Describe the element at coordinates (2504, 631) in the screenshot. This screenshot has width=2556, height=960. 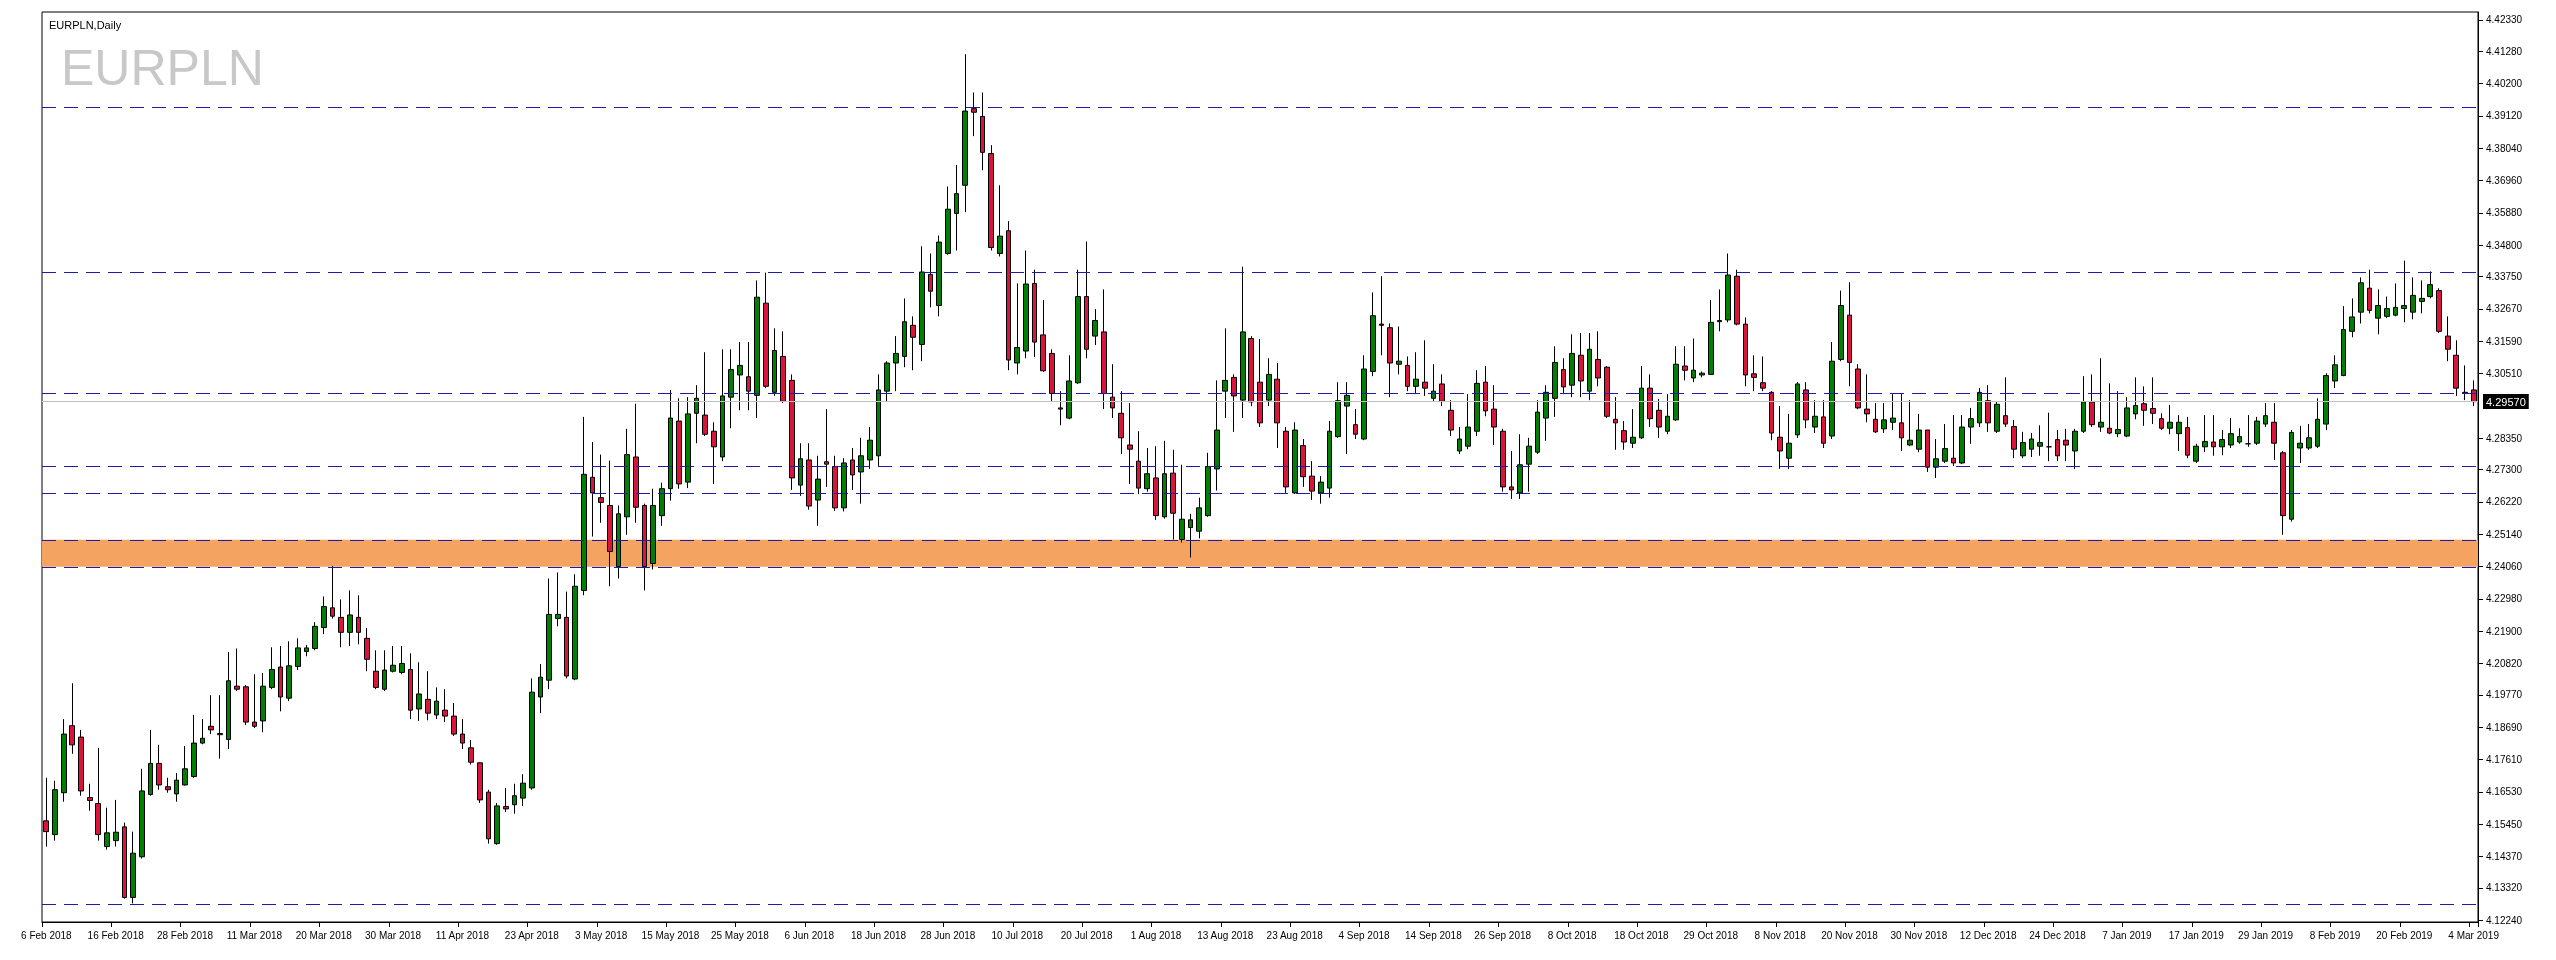
I see `y-tick-label: 4.21900` at that location.